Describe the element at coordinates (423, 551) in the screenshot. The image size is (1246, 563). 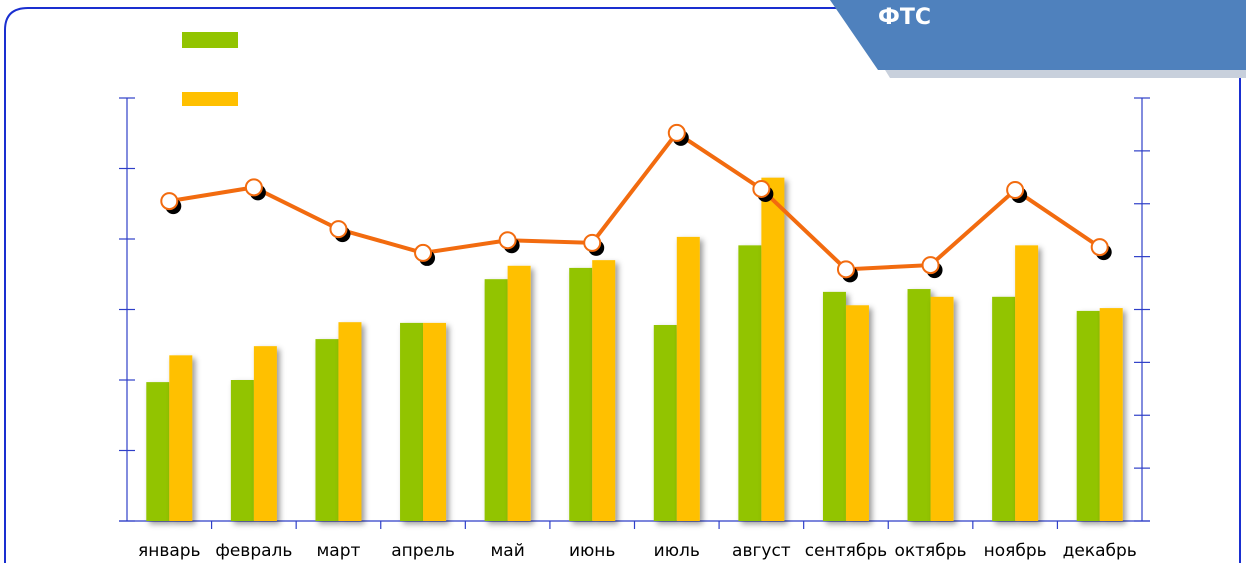
I see `x-tick-label: апрель` at that location.